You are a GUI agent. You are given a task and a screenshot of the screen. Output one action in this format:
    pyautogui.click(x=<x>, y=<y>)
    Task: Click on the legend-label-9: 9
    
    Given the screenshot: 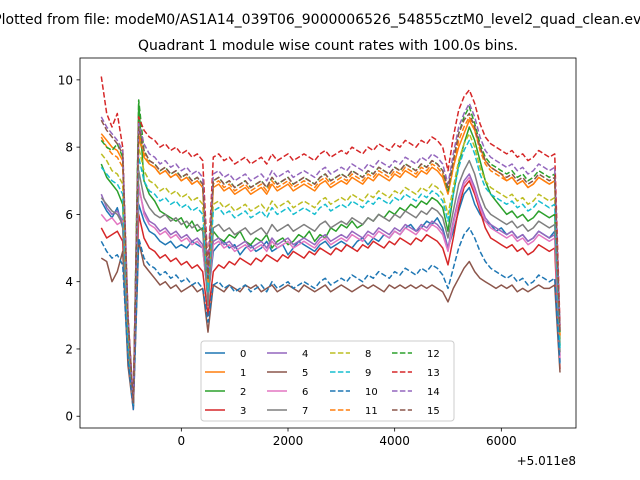 What is the action you would take?
    pyautogui.click(x=368, y=373)
    